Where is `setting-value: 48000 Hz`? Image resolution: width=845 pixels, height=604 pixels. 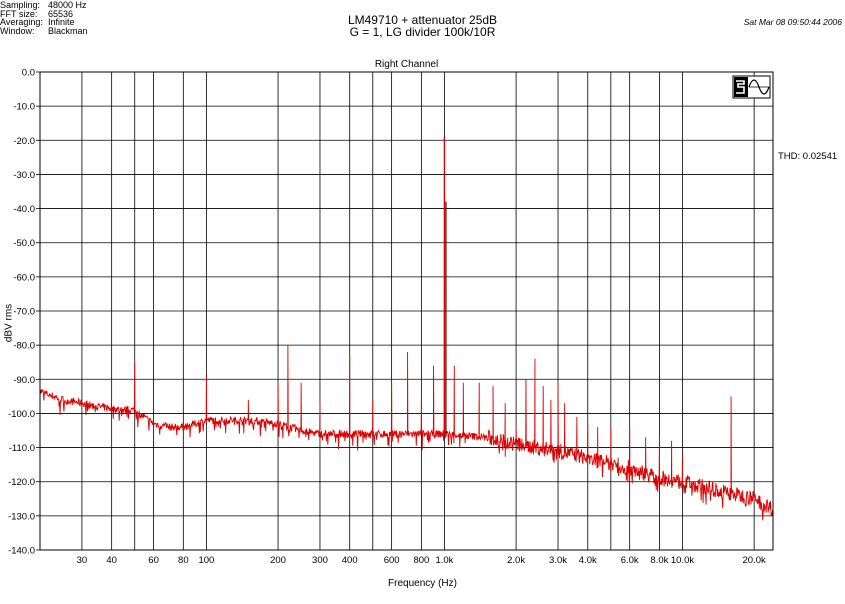
setting-value: 48000 Hz is located at coordinates (67, 5).